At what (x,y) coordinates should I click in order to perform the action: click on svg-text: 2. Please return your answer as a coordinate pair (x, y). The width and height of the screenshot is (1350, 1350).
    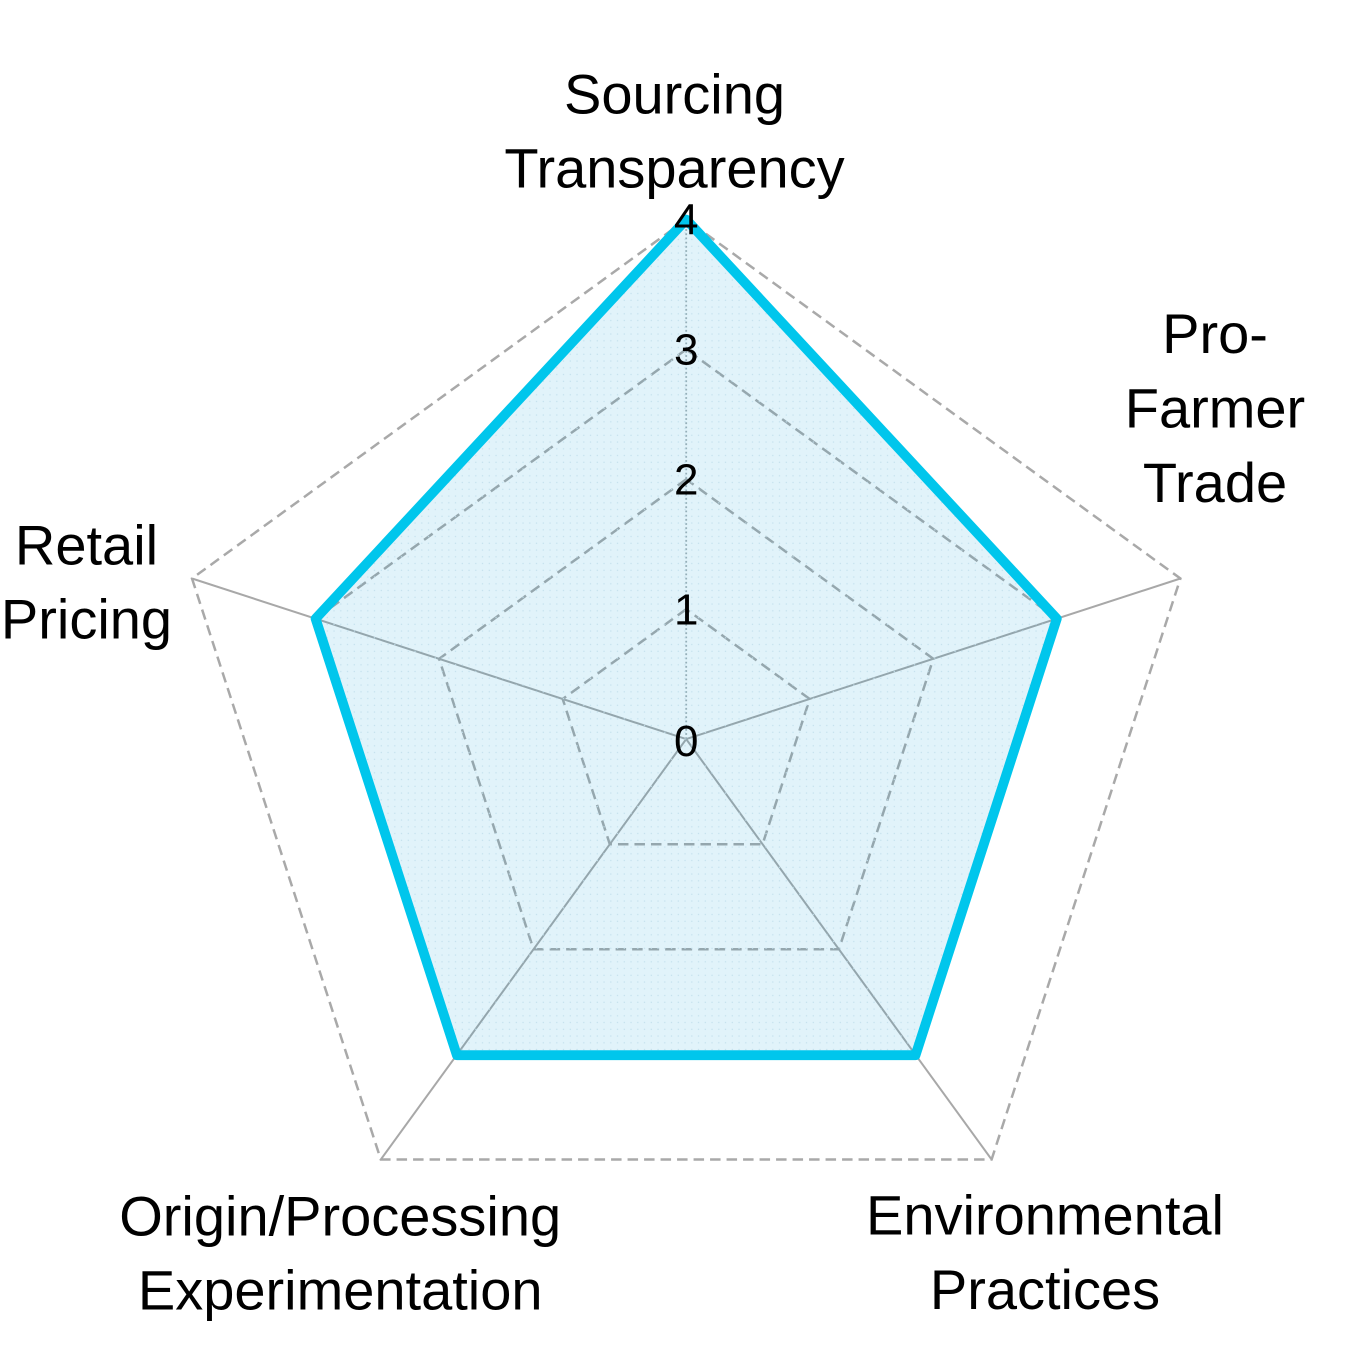
    Looking at the image, I should click on (686, 479).